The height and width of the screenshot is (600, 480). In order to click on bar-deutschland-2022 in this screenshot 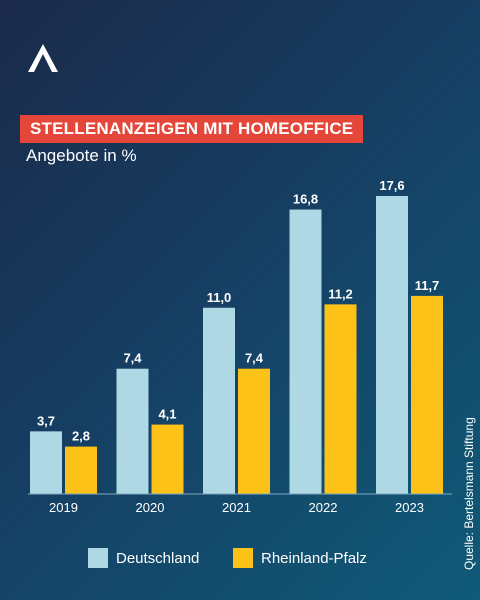, I will do `click(305, 351)`.